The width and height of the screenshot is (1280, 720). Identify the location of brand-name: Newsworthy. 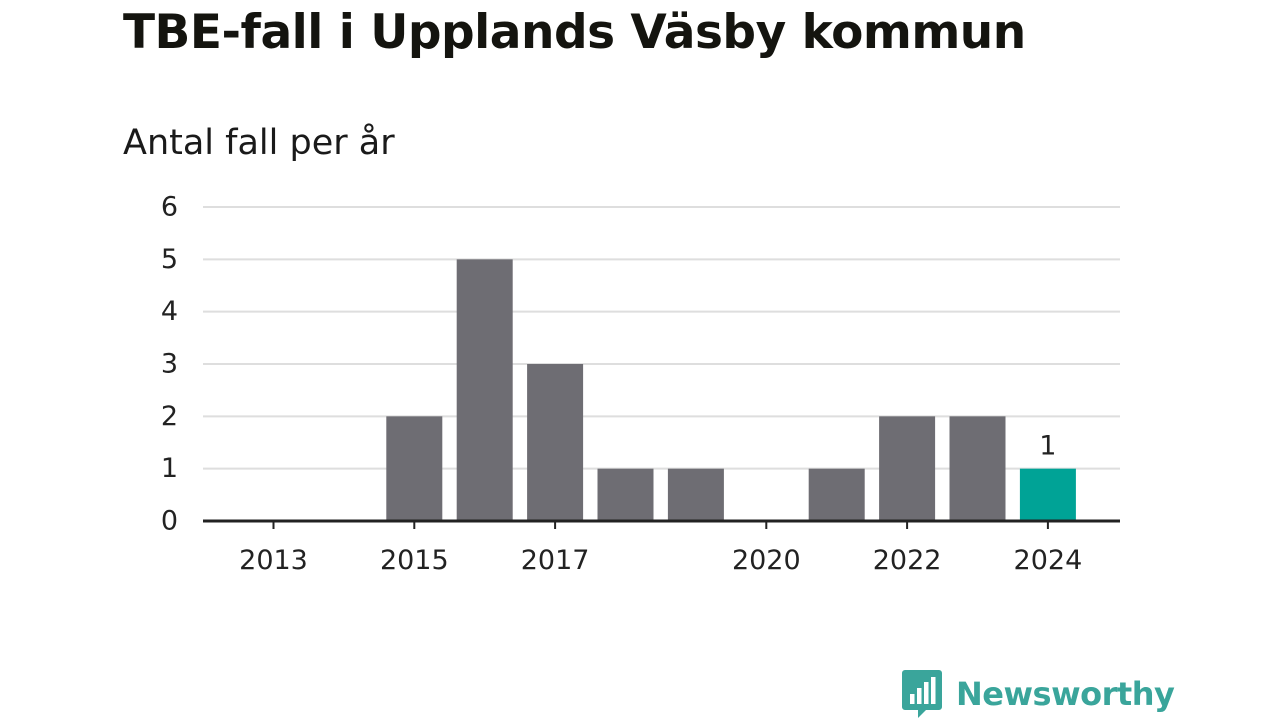
(1065, 694).